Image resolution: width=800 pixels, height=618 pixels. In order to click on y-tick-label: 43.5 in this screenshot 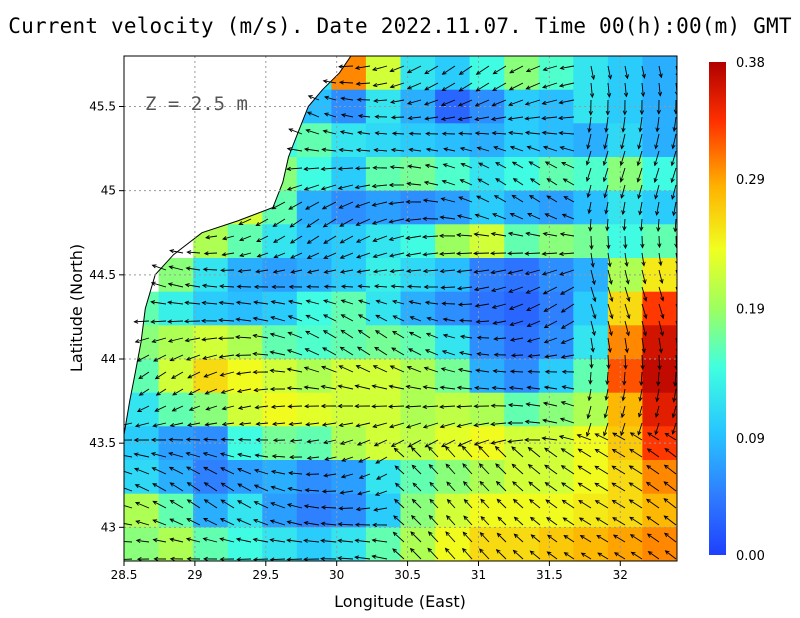, I will do `click(102, 443)`.